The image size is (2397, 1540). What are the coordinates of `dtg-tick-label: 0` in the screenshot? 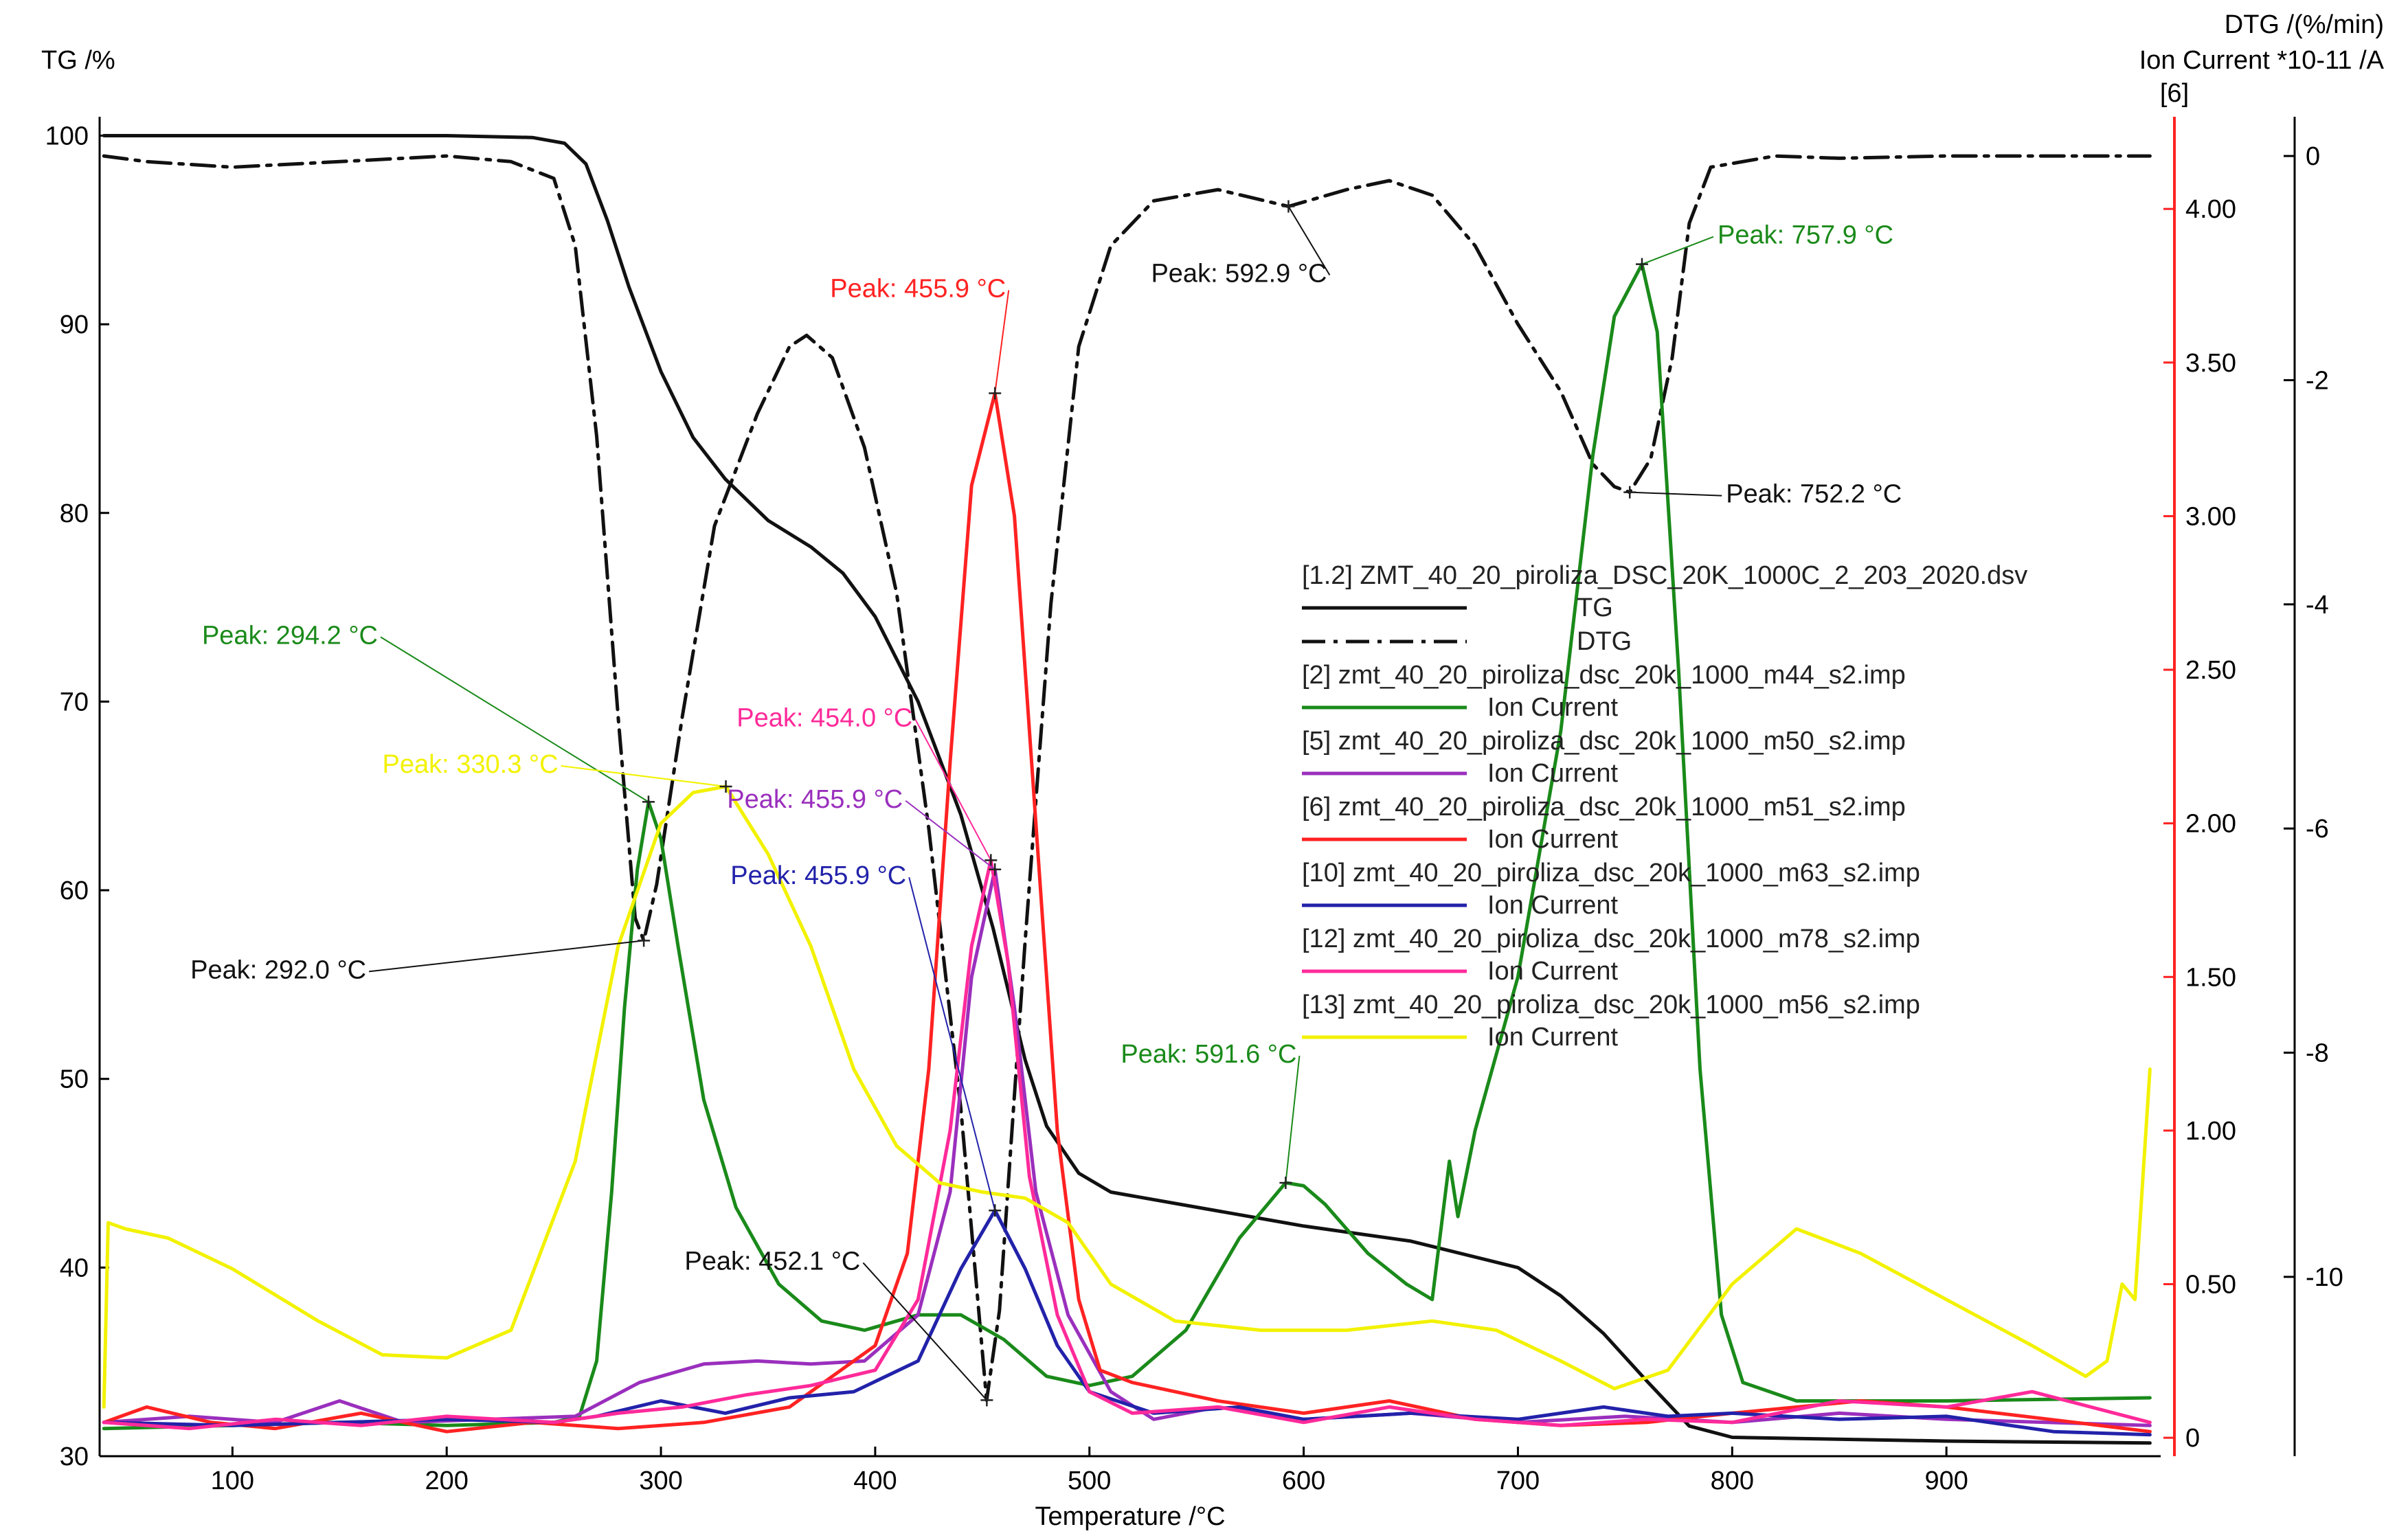 It's located at (2313, 157).